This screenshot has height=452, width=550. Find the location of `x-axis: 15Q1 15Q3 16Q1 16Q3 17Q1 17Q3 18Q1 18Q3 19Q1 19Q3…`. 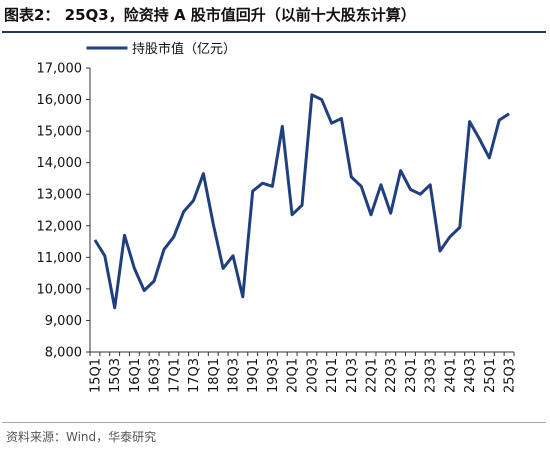

x-axis: 15Q1 15Q3 16Q1 16Q3 17Q1 17Q3 18Q1 18Q3 19Q1 19Q3… is located at coordinates (303, 372).